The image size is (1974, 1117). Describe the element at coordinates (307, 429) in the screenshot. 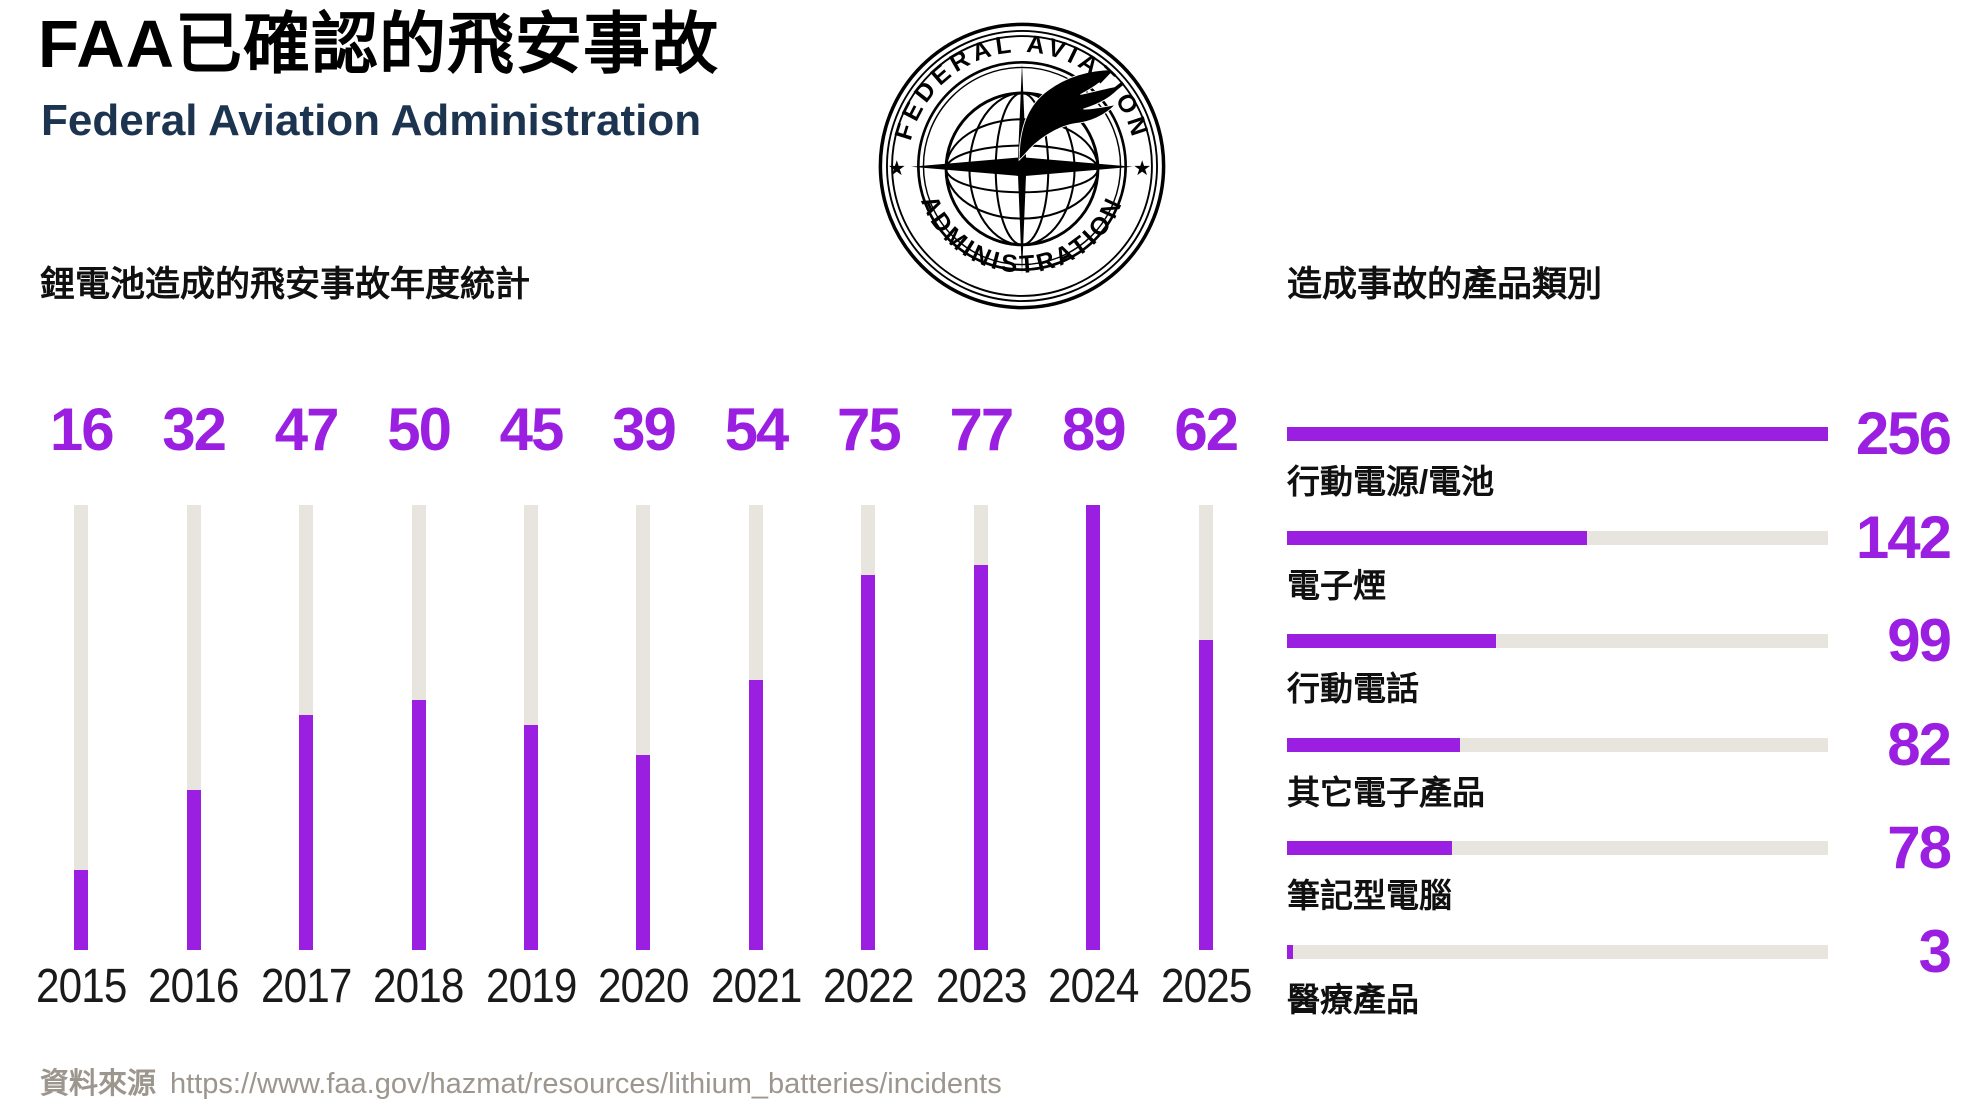

I see `year-value: 47` at that location.